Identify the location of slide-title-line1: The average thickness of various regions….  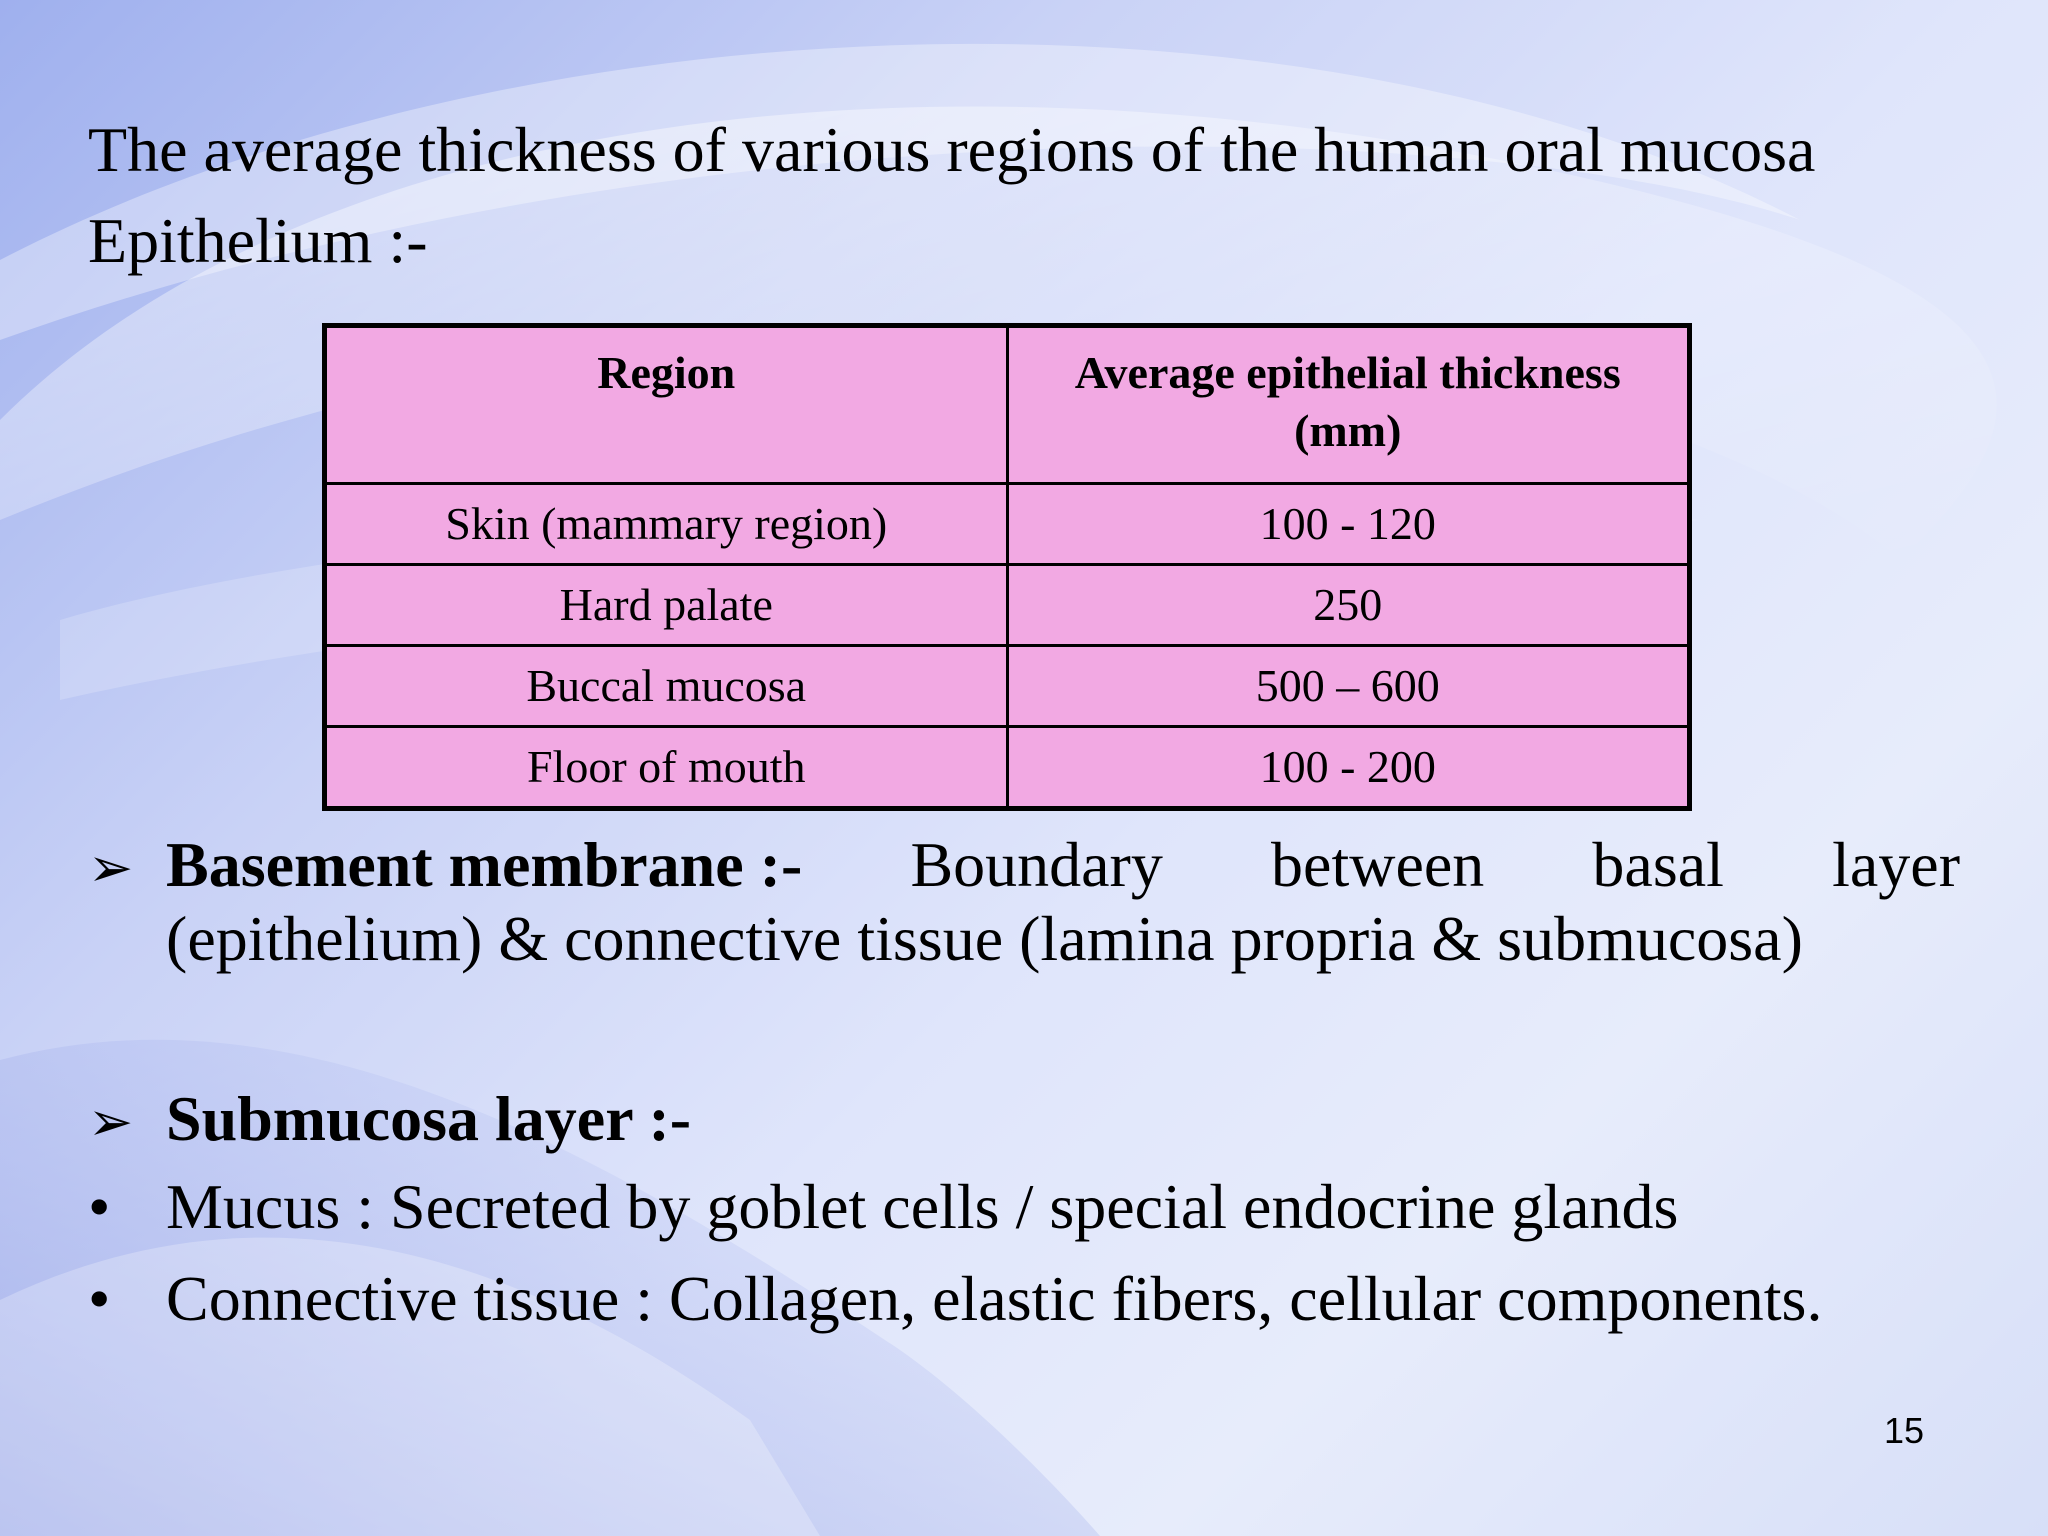
(952, 149).